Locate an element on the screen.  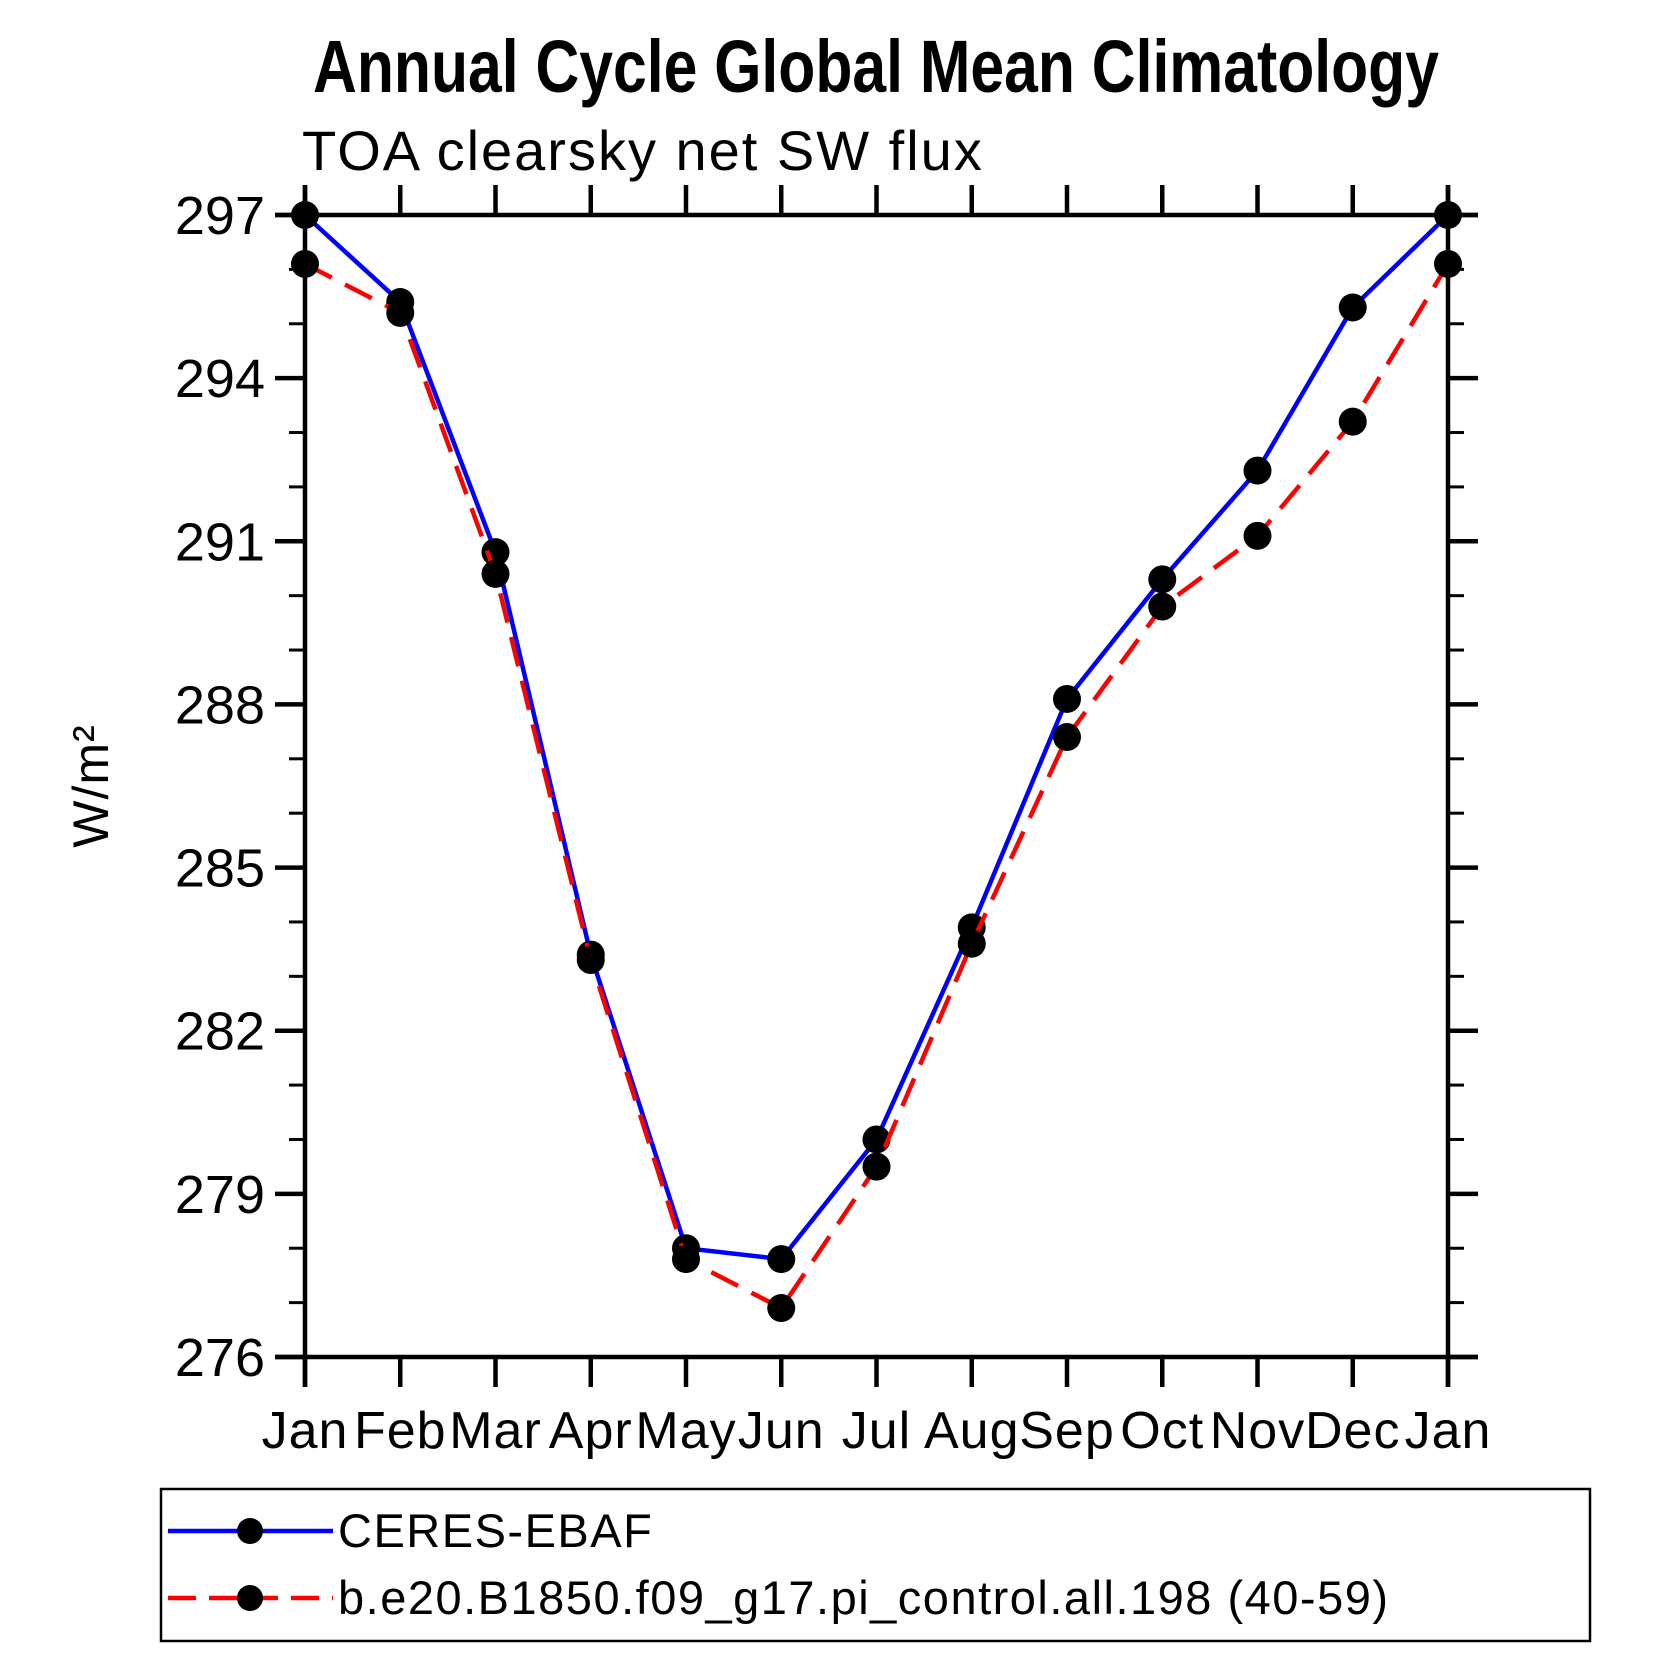
y-axis-label: W/m² is located at coordinates (91, 785).